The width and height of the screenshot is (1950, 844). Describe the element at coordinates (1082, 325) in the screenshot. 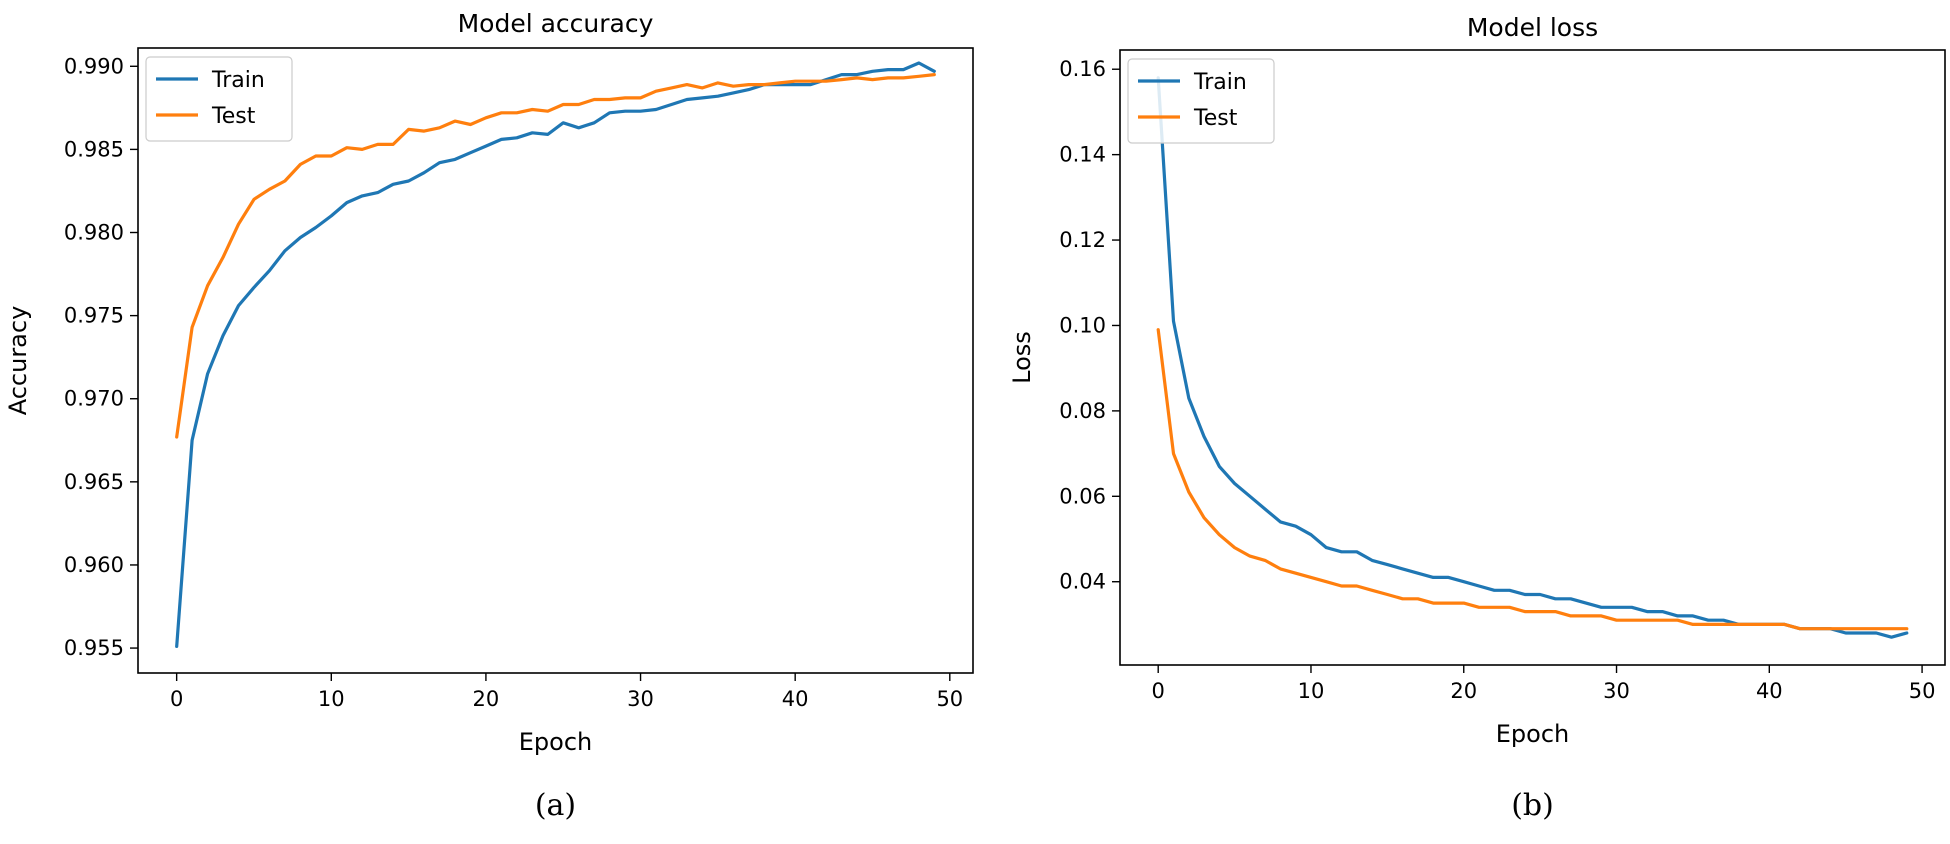

I see `y-tick-label: 0.10` at that location.